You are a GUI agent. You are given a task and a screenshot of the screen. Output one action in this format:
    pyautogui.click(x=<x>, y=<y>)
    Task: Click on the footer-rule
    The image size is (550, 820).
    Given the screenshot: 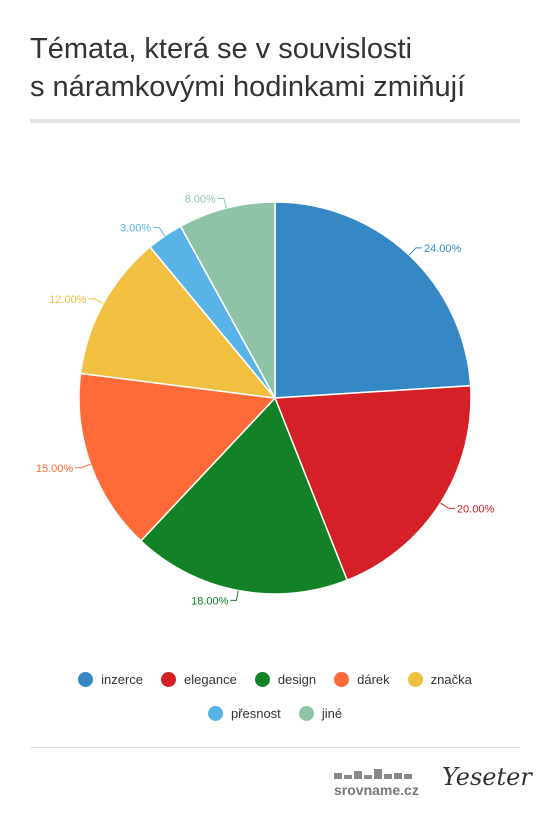 What is the action you would take?
    pyautogui.click(x=275, y=747)
    